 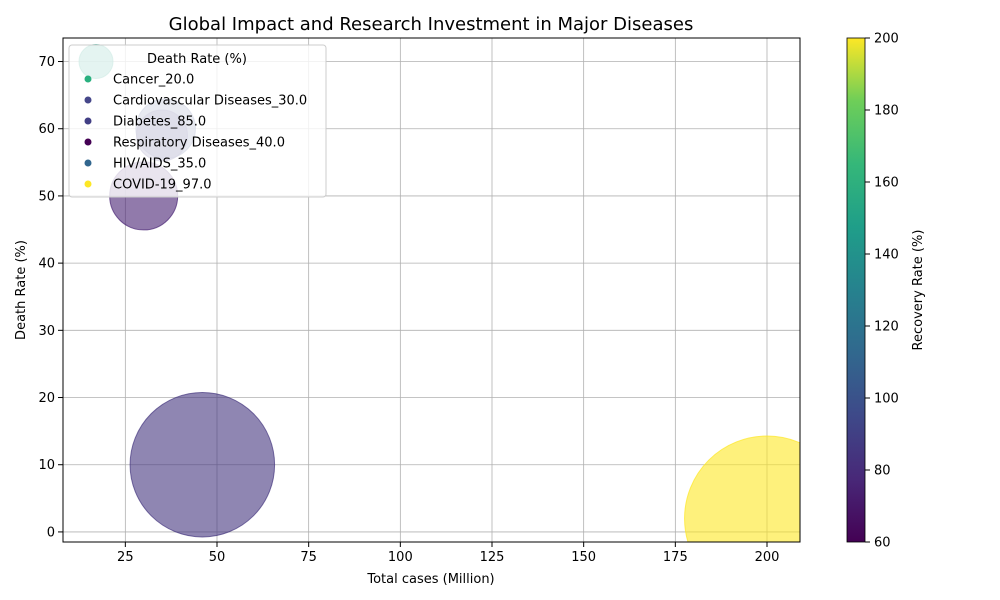 What do you see at coordinates (197, 59) in the screenshot?
I see `legend-title: Death Rate (%)` at bounding box center [197, 59].